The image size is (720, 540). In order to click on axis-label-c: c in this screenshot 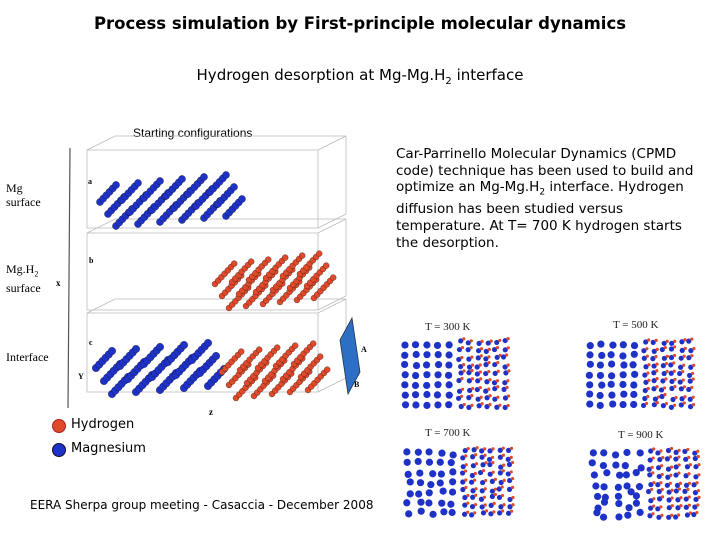, I will do `click(91, 342)`.